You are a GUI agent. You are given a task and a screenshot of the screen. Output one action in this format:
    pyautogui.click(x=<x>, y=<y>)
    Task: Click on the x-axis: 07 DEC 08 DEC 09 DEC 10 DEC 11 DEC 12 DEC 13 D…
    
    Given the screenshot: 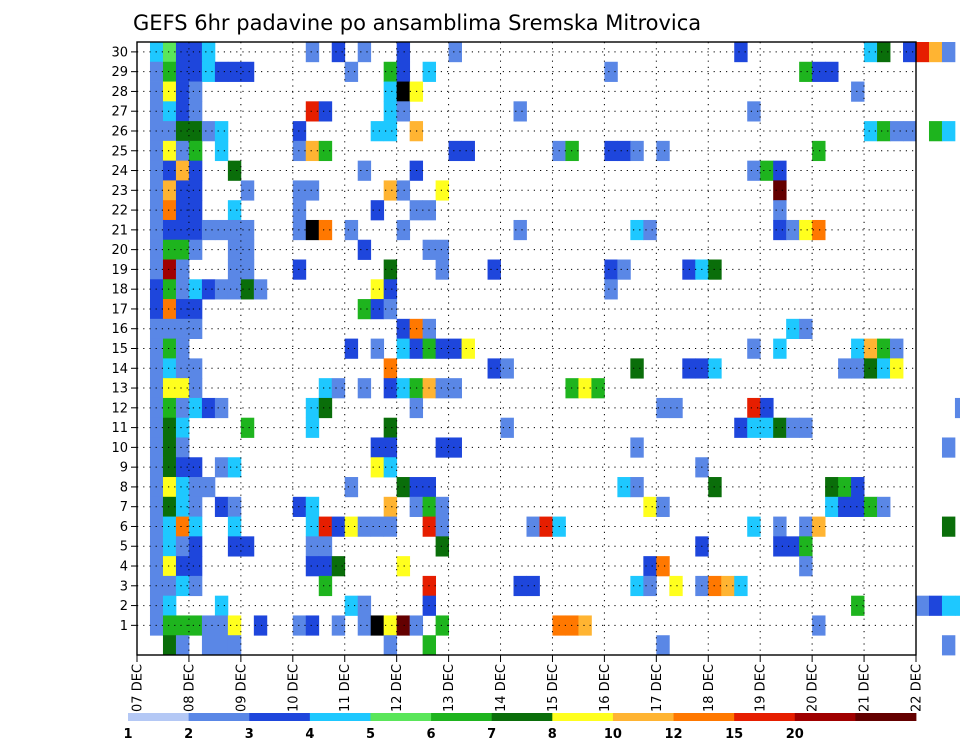 What is the action you would take?
    pyautogui.click(x=528, y=683)
    